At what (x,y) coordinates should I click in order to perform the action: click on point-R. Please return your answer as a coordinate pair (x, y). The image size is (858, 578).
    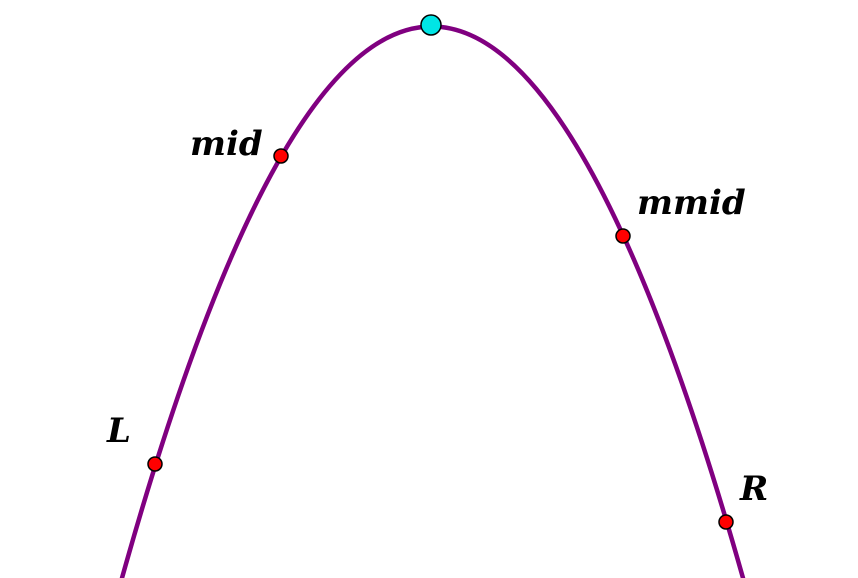
    Looking at the image, I should click on (726, 522).